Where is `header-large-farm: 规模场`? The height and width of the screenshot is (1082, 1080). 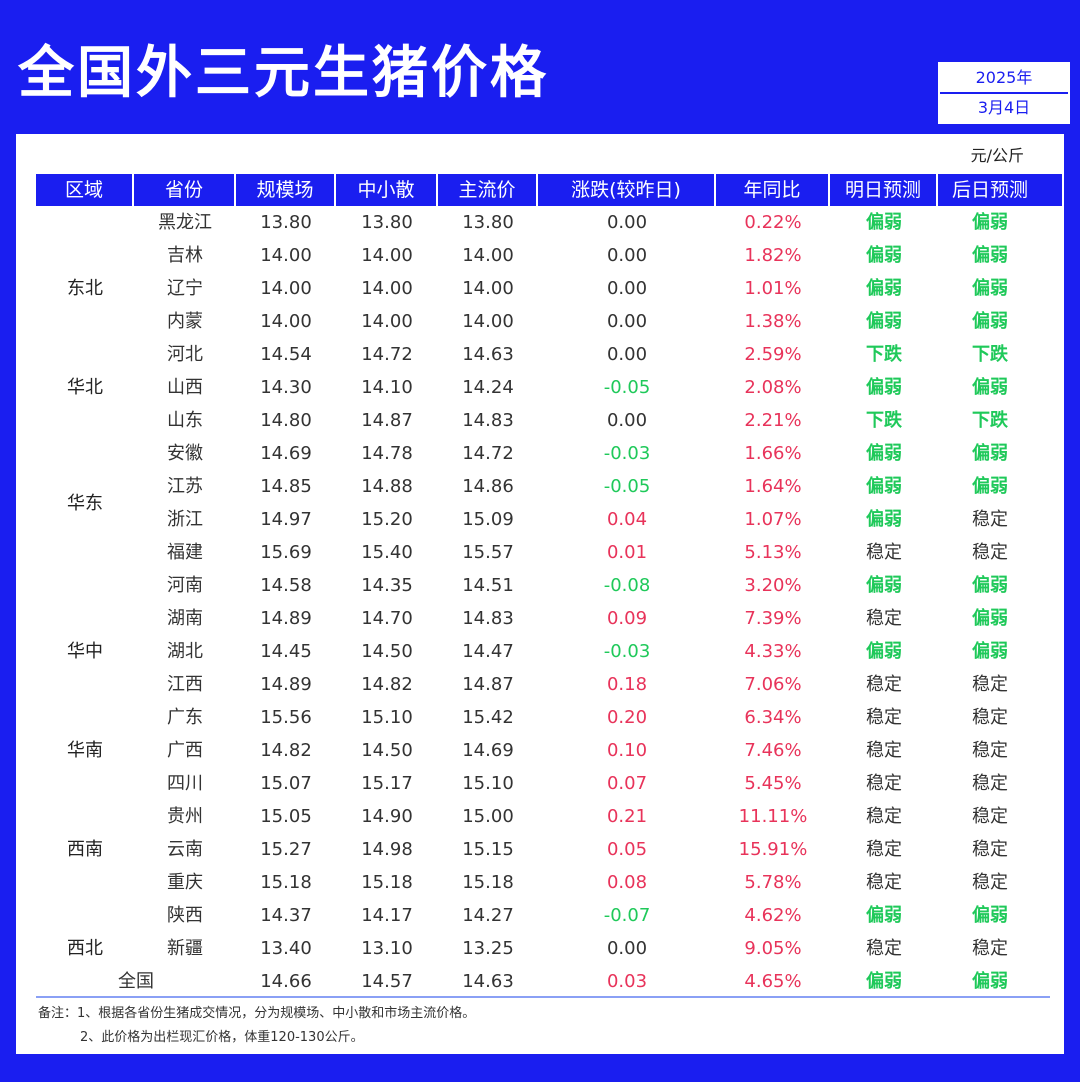 header-large-farm: 规模场 is located at coordinates (286, 190).